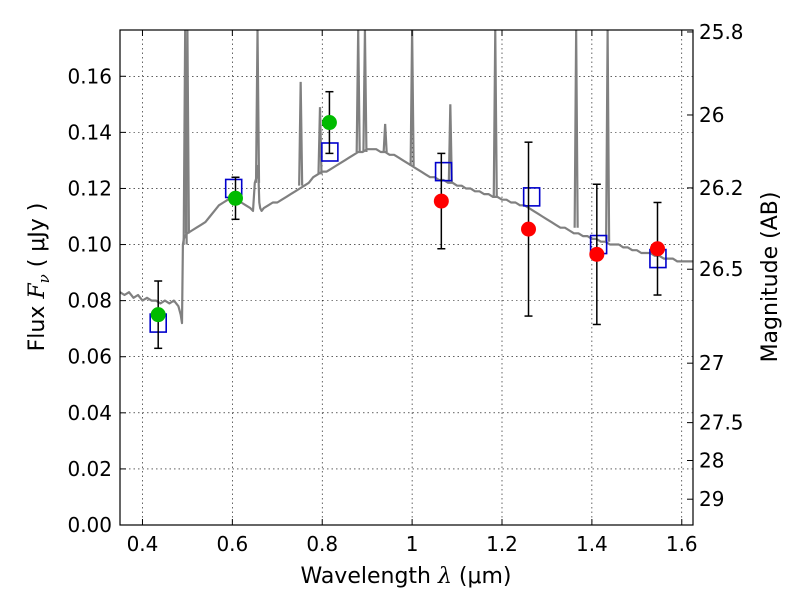  I want to click on y-axis-label-symbol: F, so click(37, 291).